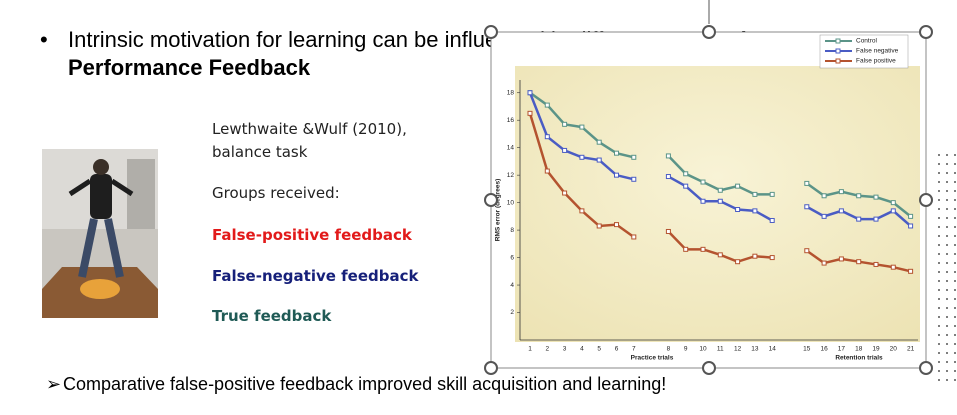 The width and height of the screenshot is (957, 415). What do you see at coordinates (911, 349) in the screenshot?
I see `x-tick-label: 21` at bounding box center [911, 349].